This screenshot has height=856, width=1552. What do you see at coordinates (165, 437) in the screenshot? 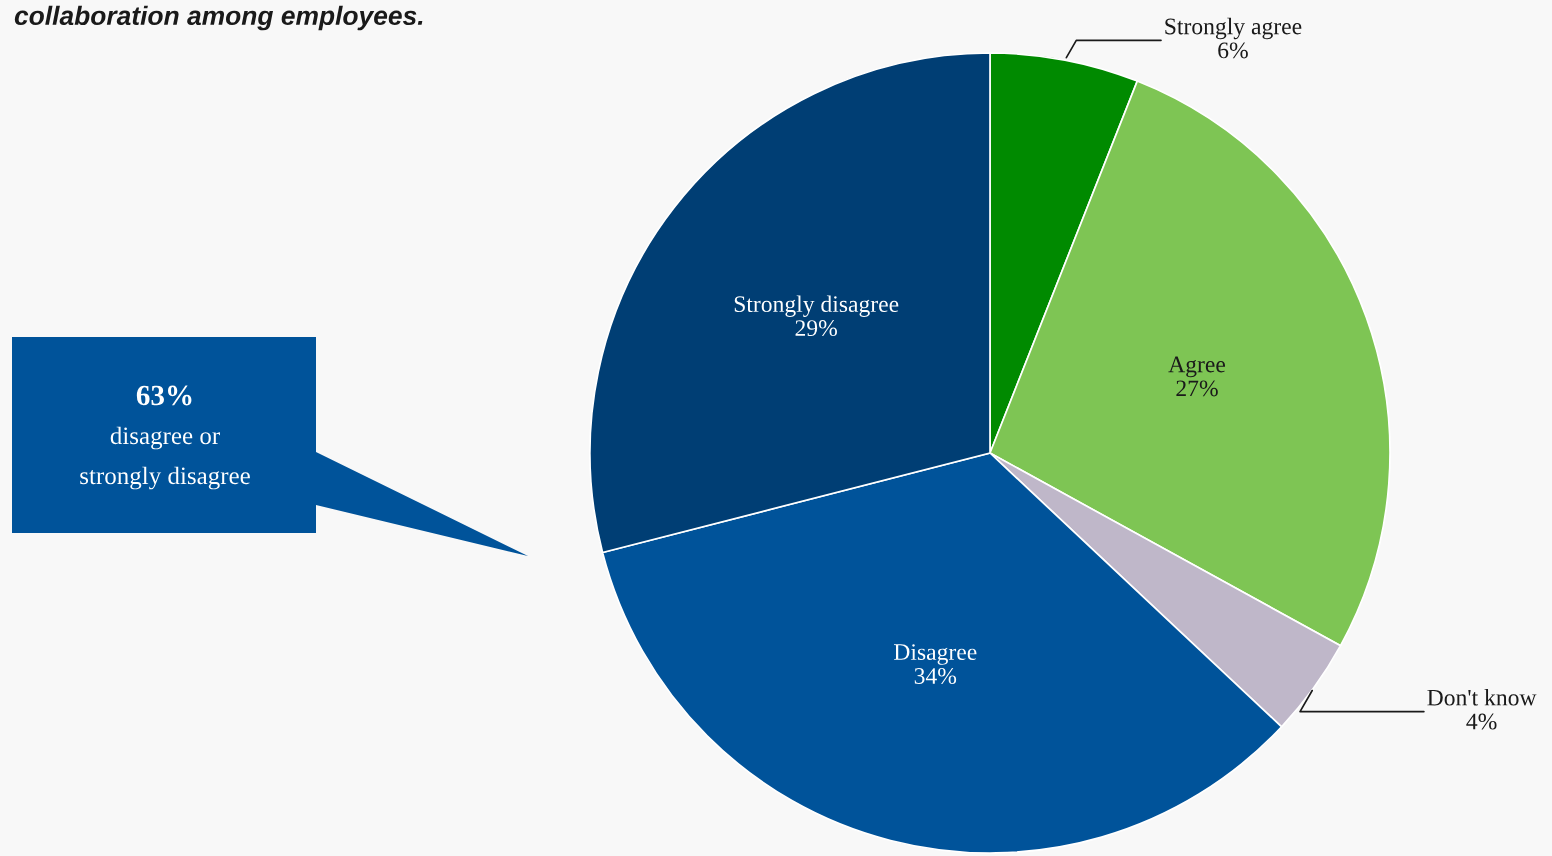
I see `text: 63% disagree or strongly disagree` at bounding box center [165, 437].